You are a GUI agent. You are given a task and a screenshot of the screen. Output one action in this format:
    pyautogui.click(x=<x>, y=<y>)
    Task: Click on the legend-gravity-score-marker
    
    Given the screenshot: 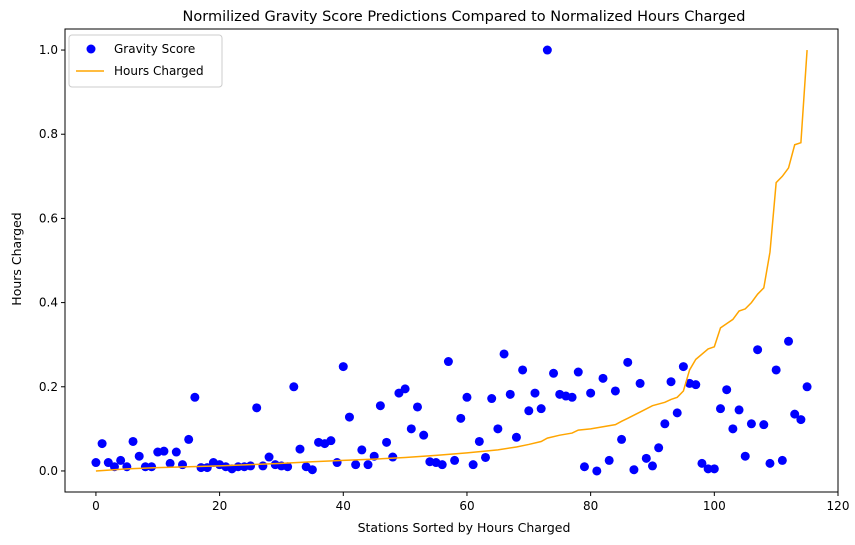 What is the action you would take?
    pyautogui.click(x=91, y=49)
    